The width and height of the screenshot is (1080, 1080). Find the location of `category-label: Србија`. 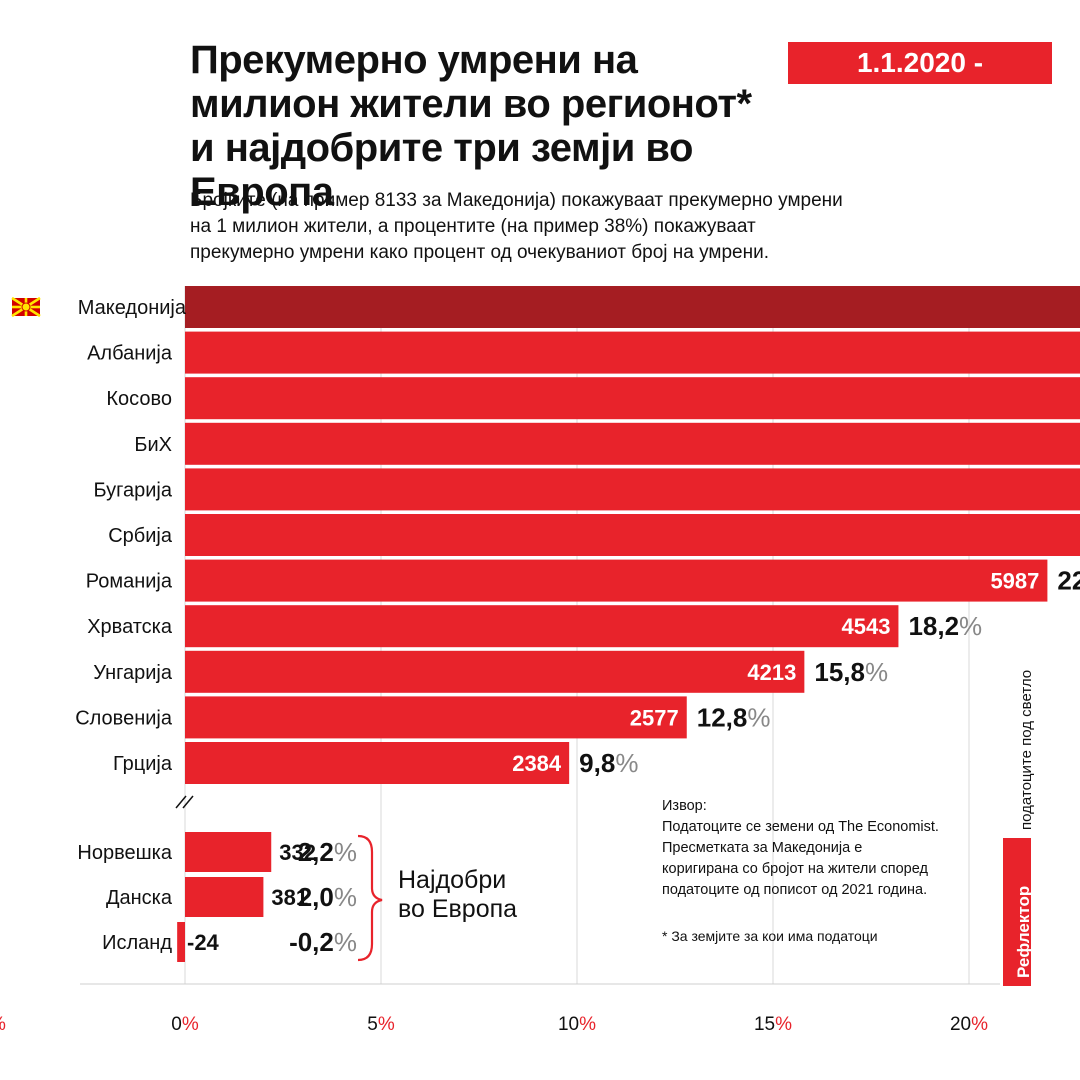

category-label: Србија is located at coordinates (140, 536).